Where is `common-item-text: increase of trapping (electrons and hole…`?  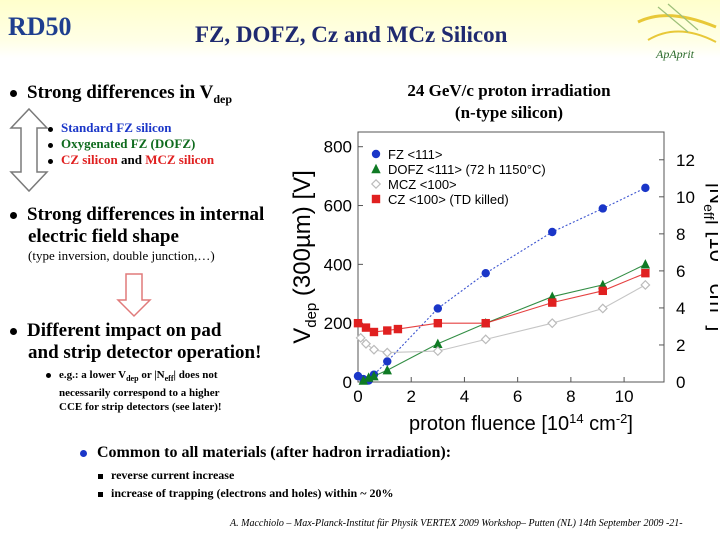
common-item-text: increase of trapping (electrons and hole… is located at coordinates (252, 493).